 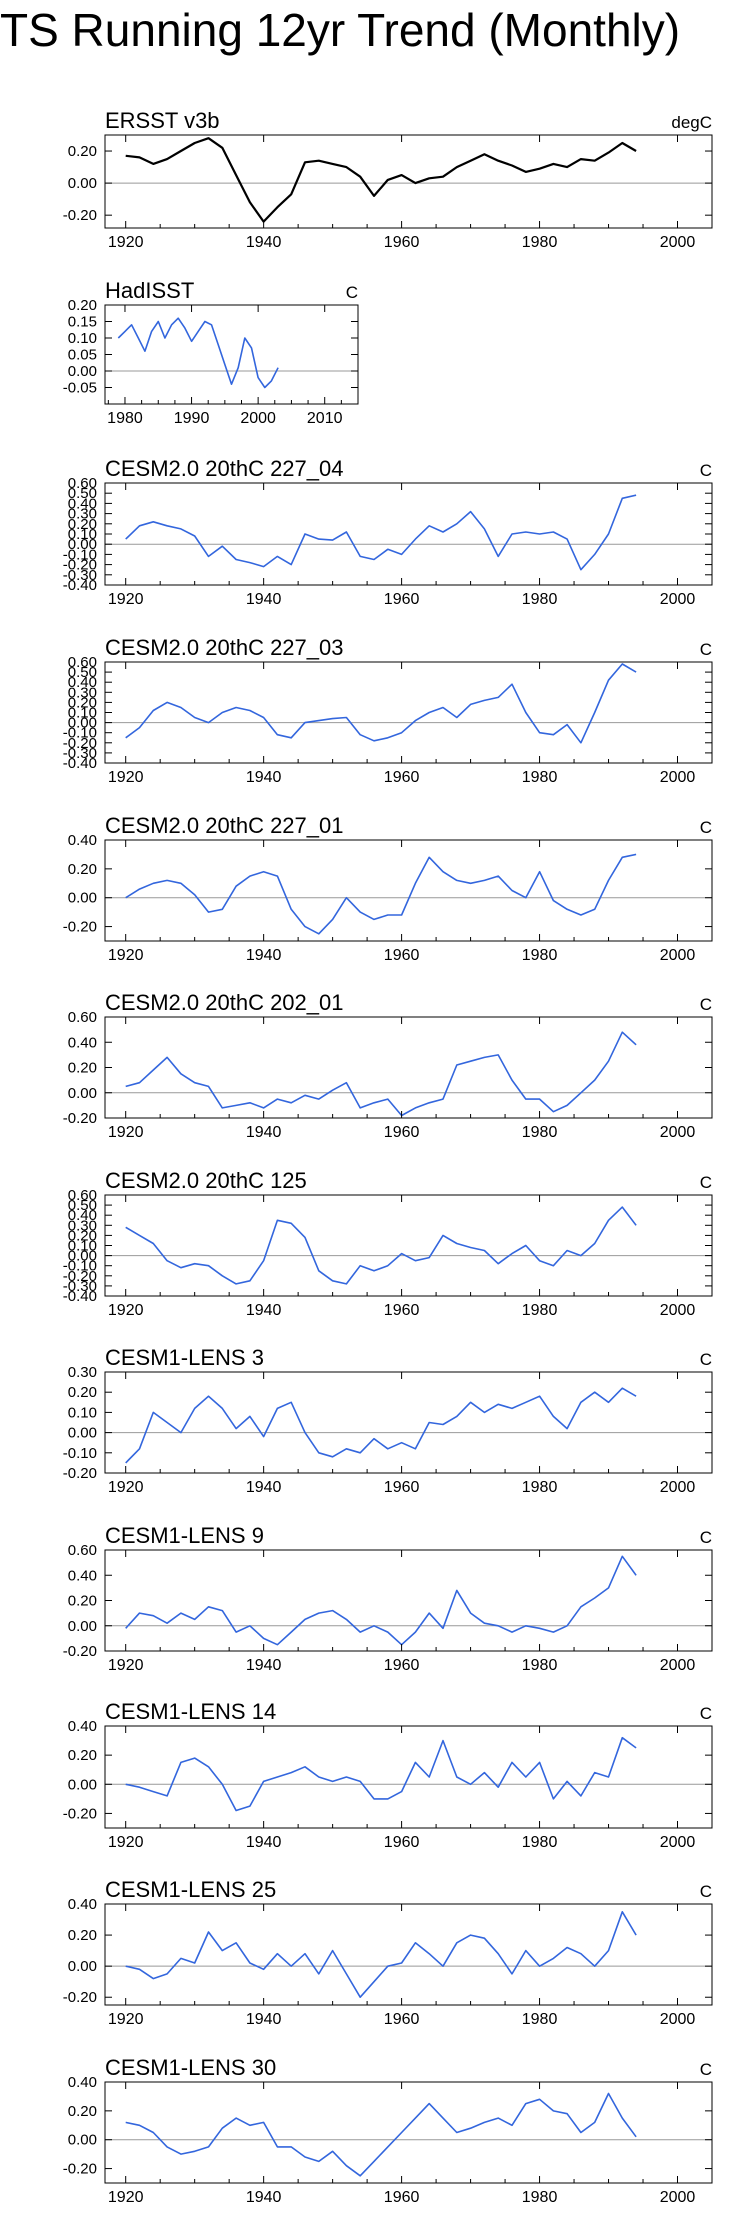 What do you see at coordinates (691, 122) in the screenshot?
I see `units-label: degC` at bounding box center [691, 122].